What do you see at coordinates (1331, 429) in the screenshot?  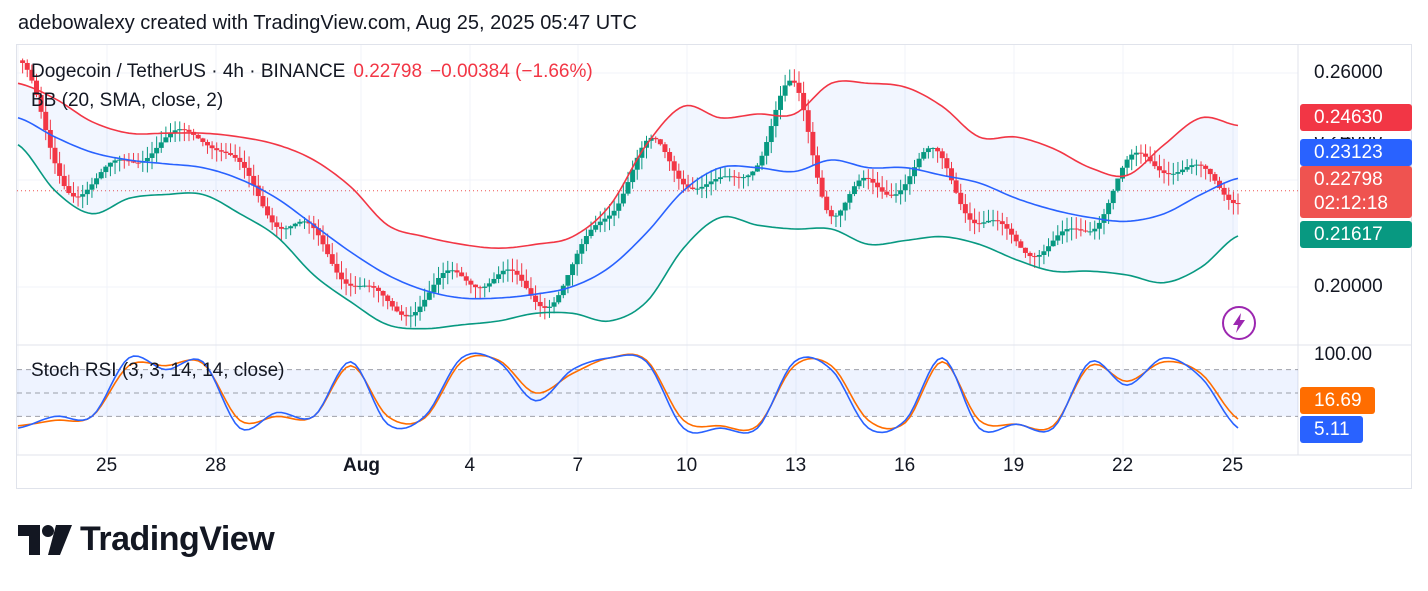 I see `stoch-k-tag: 5.11` at bounding box center [1331, 429].